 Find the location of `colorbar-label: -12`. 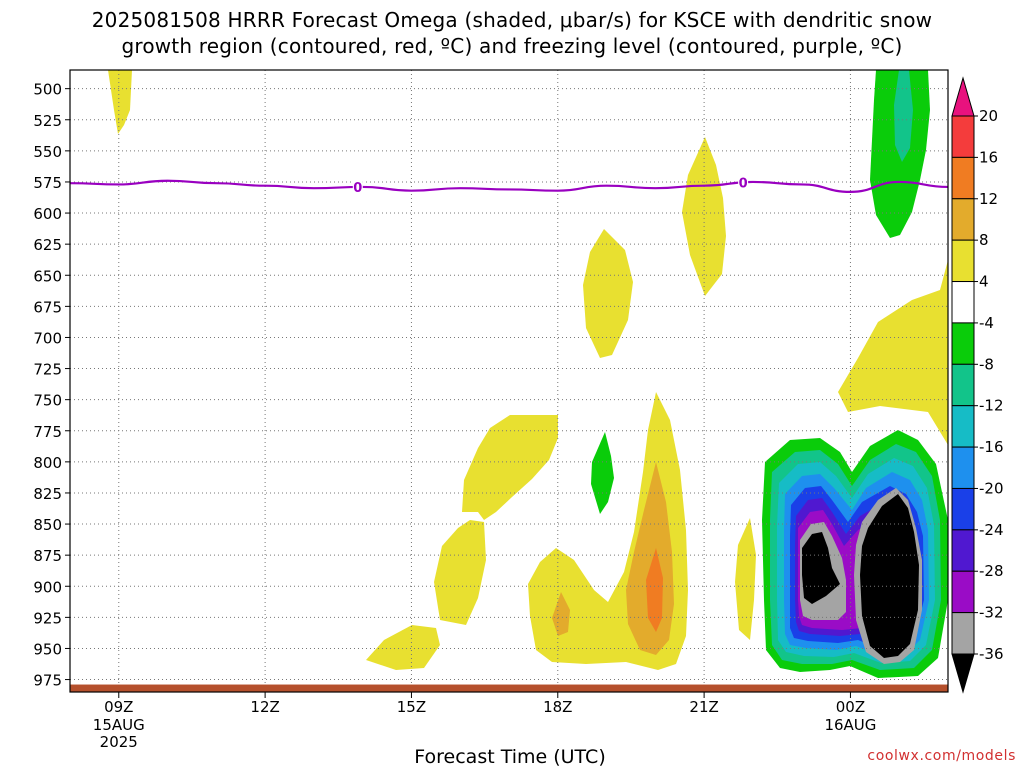

colorbar-label: -12 is located at coordinates (991, 406).